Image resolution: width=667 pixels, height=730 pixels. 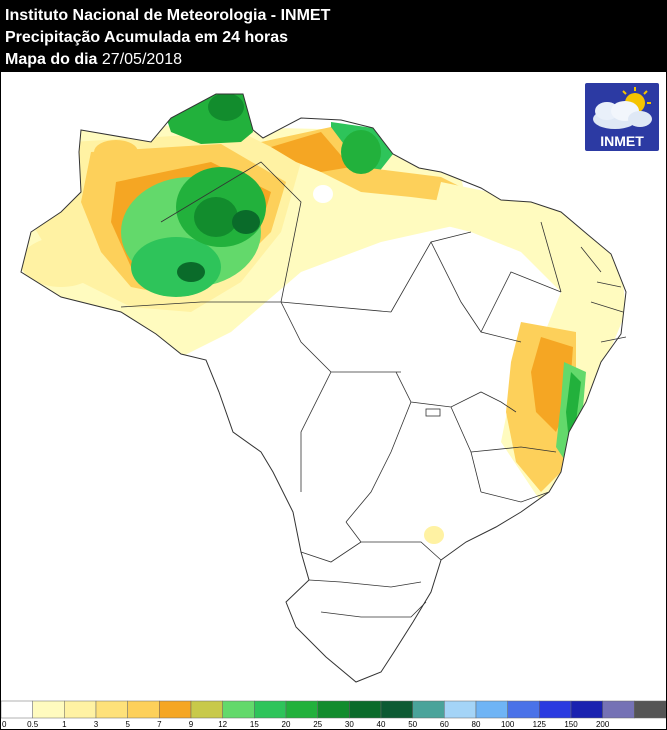 I want to click on legend-colorbar: 0 0.5 1 3 5 7 9 12 15 20 25 30 40 50 60 80 100 125 150 200, so click(x=333, y=714).